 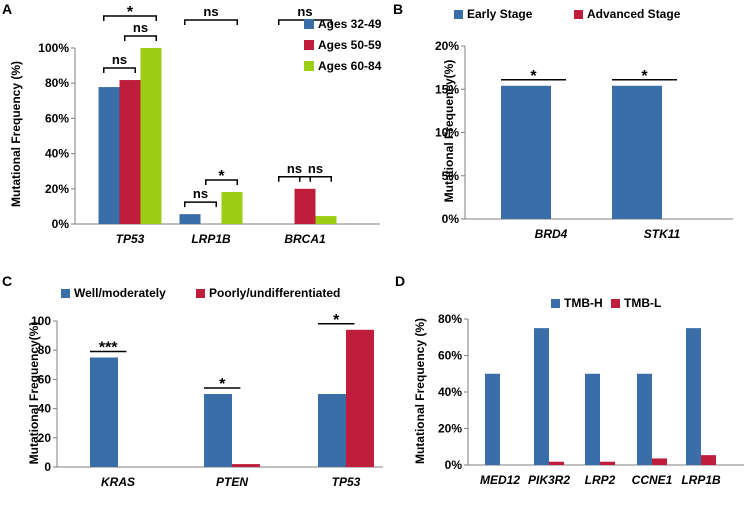 I want to click on x-category-label: STK11, so click(x=662, y=234).